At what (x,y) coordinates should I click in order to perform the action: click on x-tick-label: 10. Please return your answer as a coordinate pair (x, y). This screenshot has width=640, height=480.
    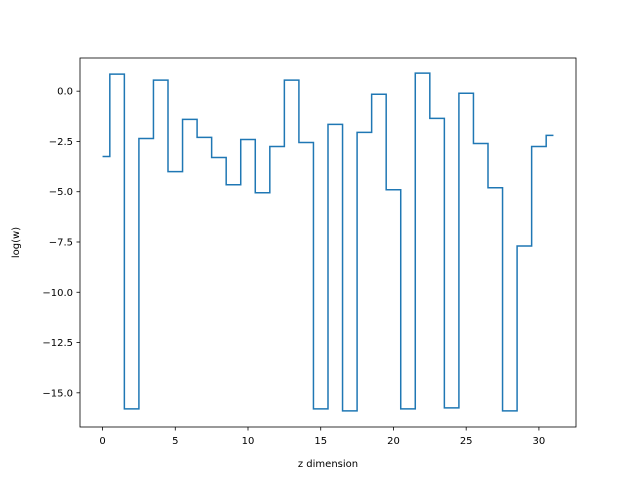
    Looking at the image, I should click on (248, 441).